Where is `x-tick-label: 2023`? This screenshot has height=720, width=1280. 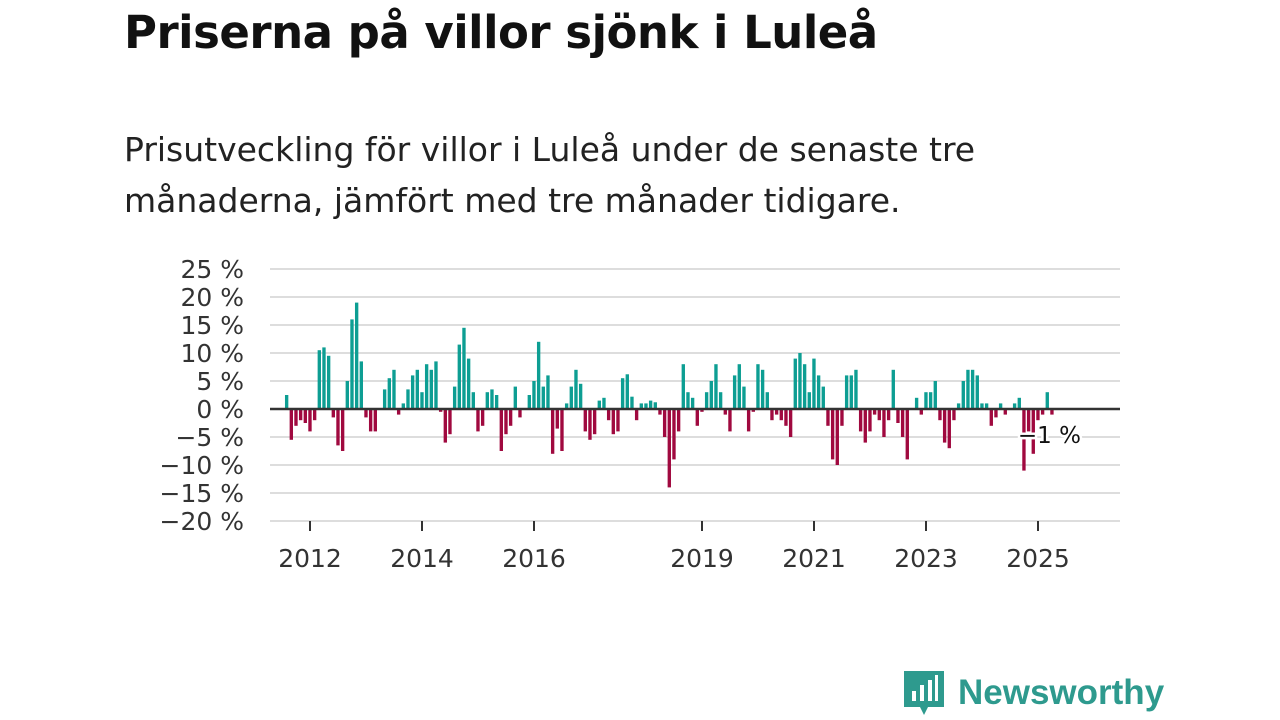 x-tick-label: 2023 is located at coordinates (926, 558).